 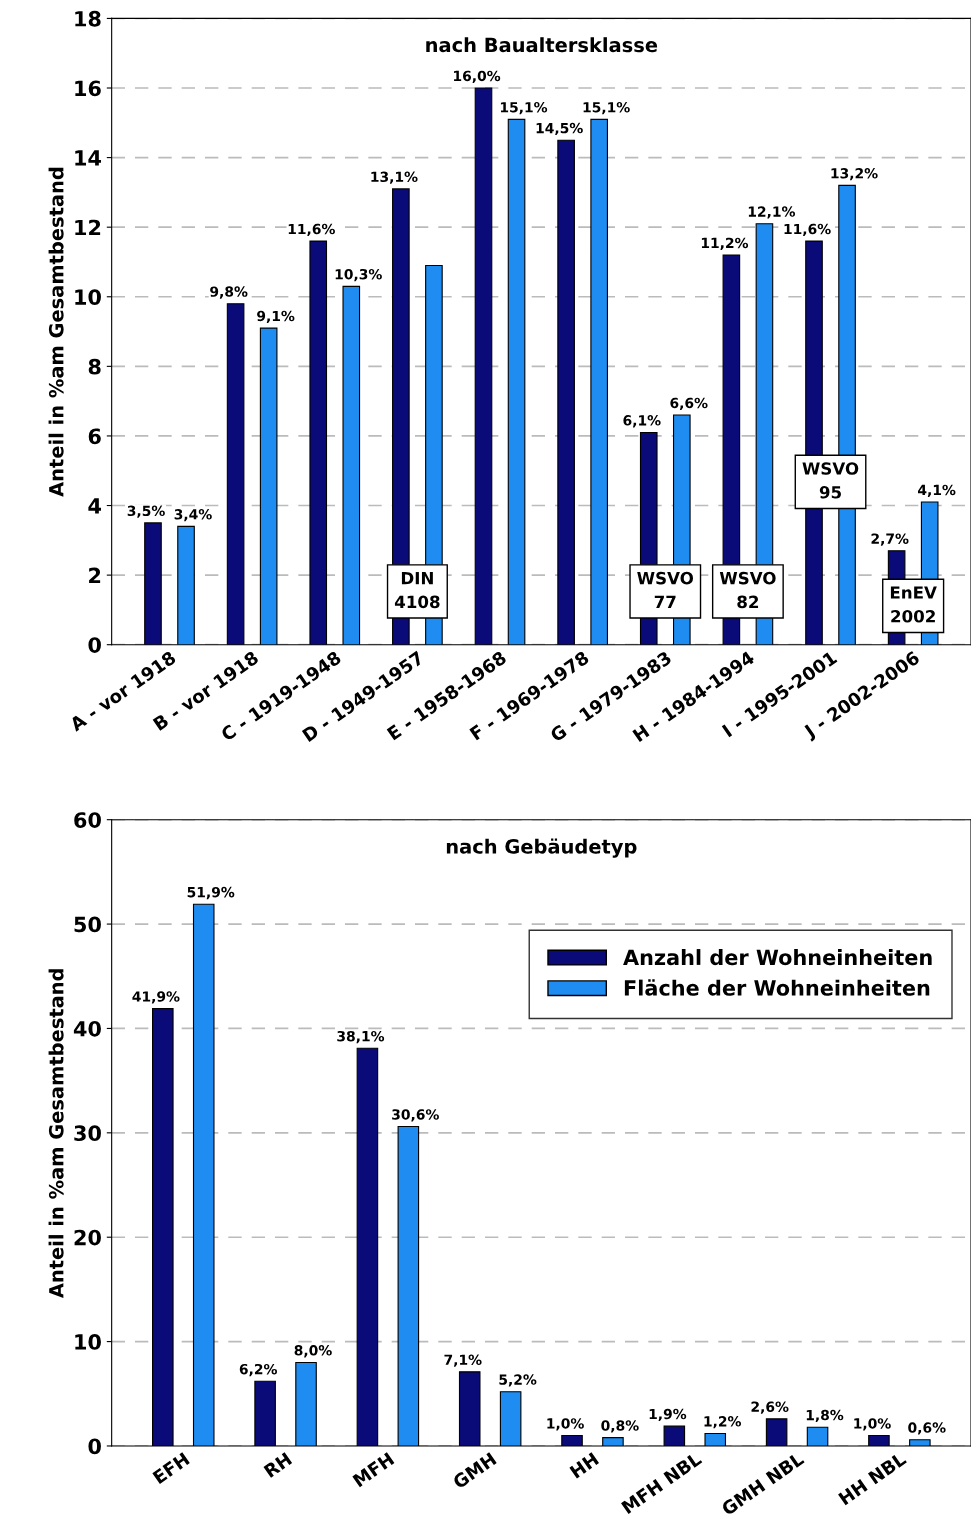 I want to click on data-label: 30,6%, so click(x=415, y=1115).